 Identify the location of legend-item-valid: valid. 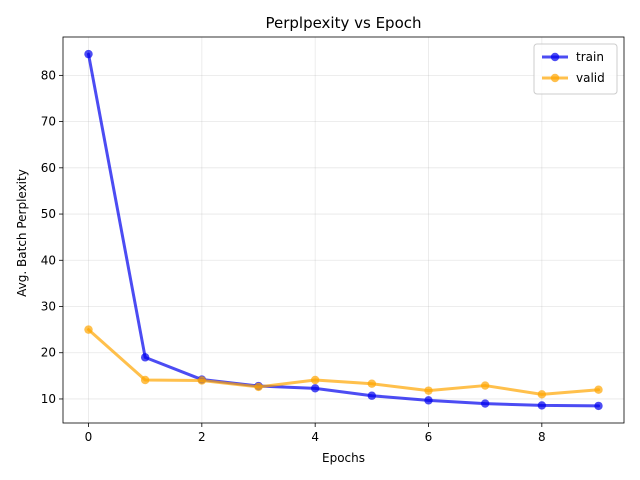
(573, 78).